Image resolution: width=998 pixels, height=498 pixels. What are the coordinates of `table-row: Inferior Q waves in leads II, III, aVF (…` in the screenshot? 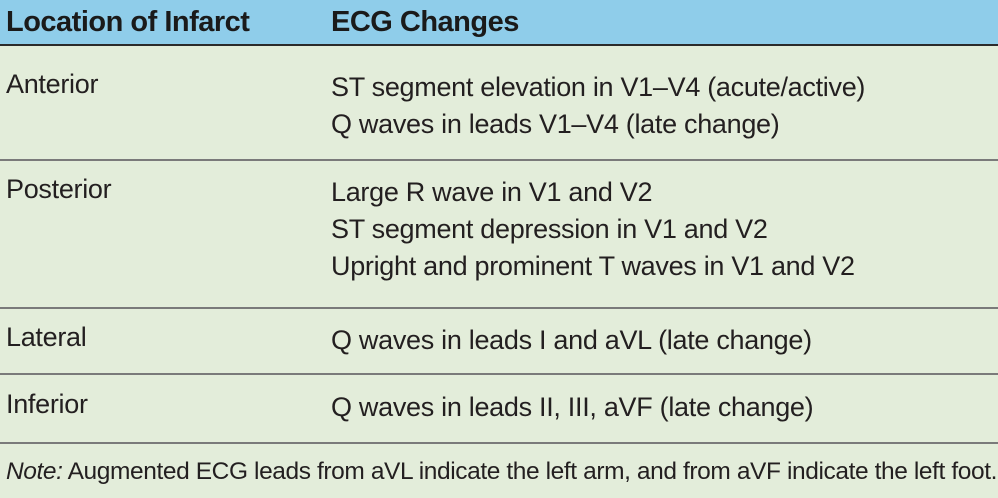 It's located at (499, 409).